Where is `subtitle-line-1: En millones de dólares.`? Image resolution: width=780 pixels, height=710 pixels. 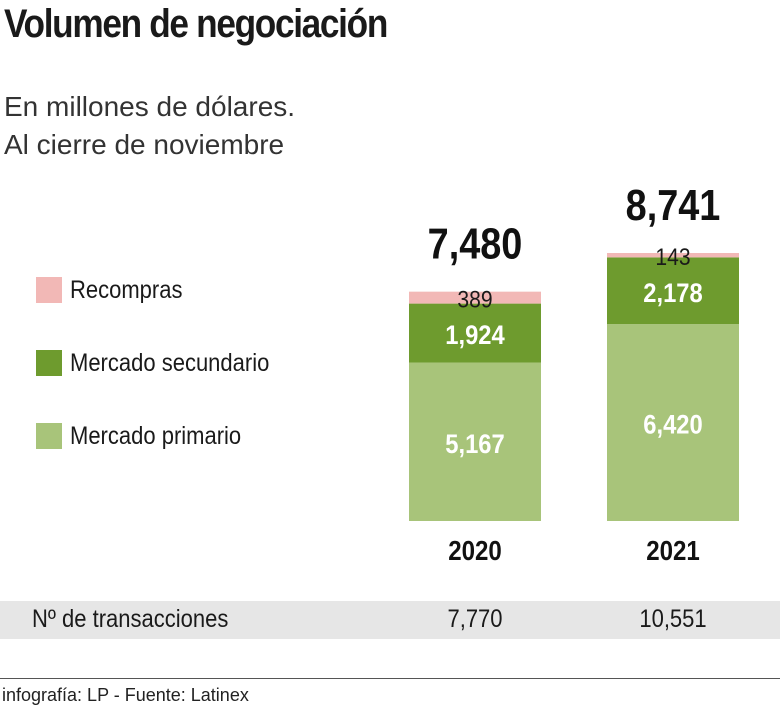 subtitle-line-1: En millones de dólares. is located at coordinates (150, 106).